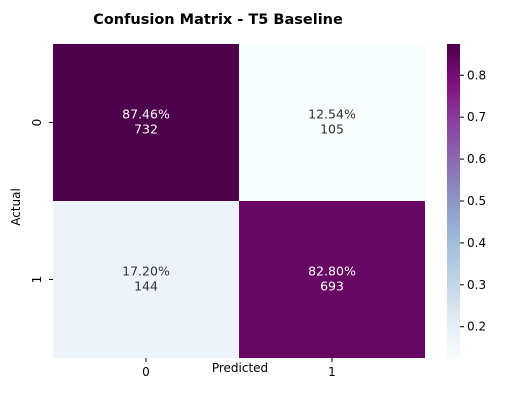 The image size is (505, 418). I want to click on colorbar-tick-label-1: 0.3, so click(476, 285).